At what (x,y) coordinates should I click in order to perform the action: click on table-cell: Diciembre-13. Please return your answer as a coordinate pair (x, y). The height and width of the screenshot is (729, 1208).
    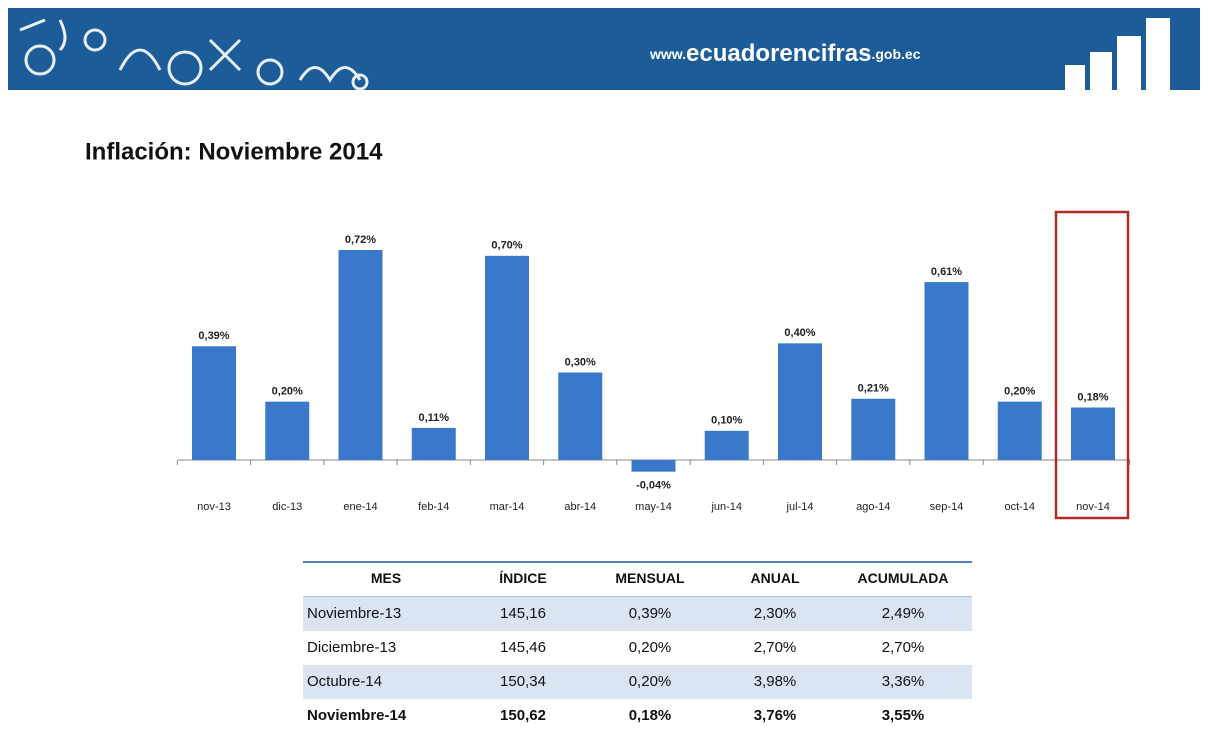
    Looking at the image, I should click on (351, 647).